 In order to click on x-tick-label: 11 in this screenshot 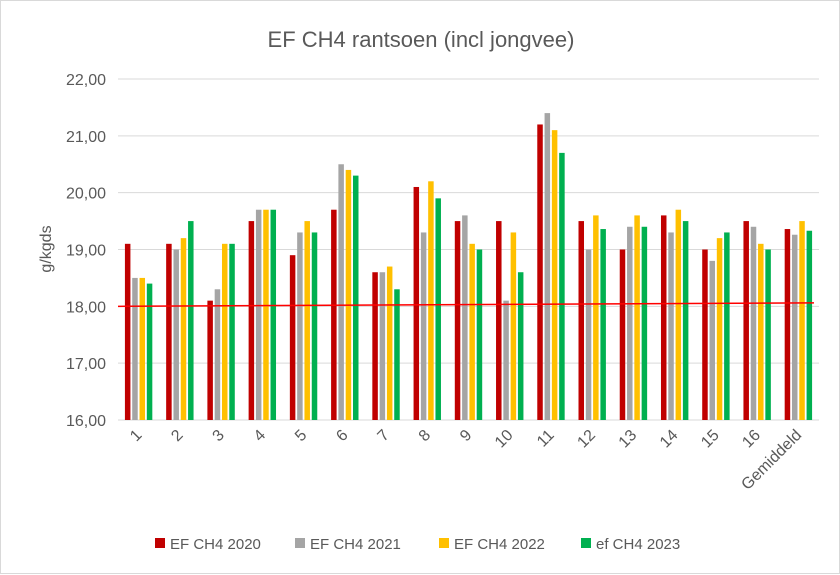, I will do `click(546, 439)`.